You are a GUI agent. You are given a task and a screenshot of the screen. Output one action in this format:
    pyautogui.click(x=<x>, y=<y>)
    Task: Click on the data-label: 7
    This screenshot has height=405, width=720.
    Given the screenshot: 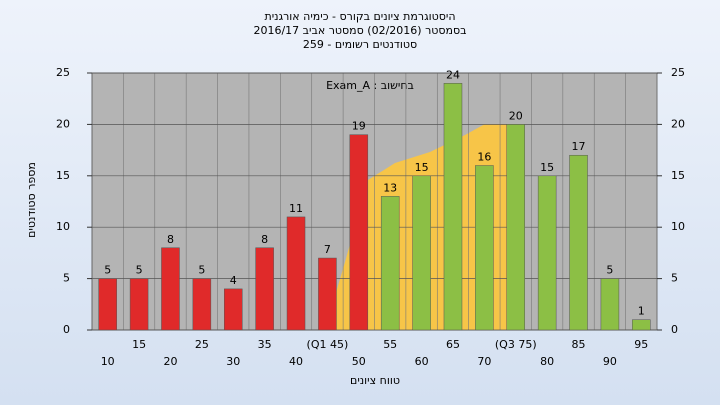 What is the action you would take?
    pyautogui.click(x=327, y=249)
    